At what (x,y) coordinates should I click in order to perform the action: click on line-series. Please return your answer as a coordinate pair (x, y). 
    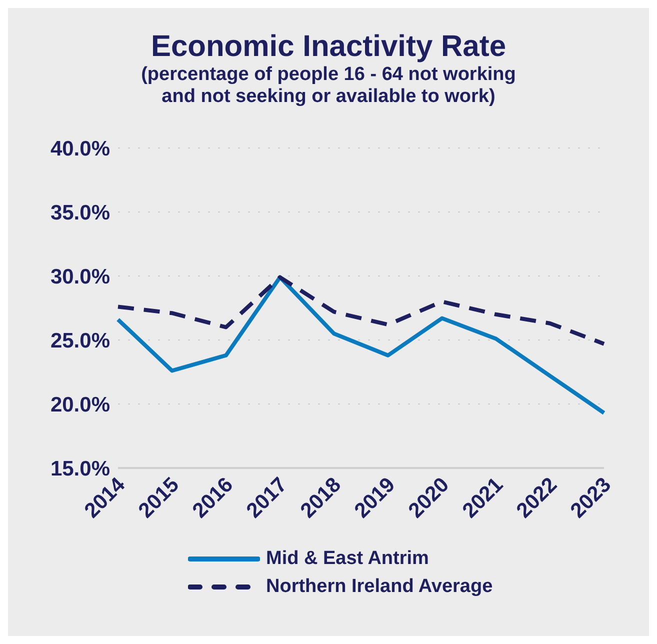
    Looking at the image, I should click on (361, 310).